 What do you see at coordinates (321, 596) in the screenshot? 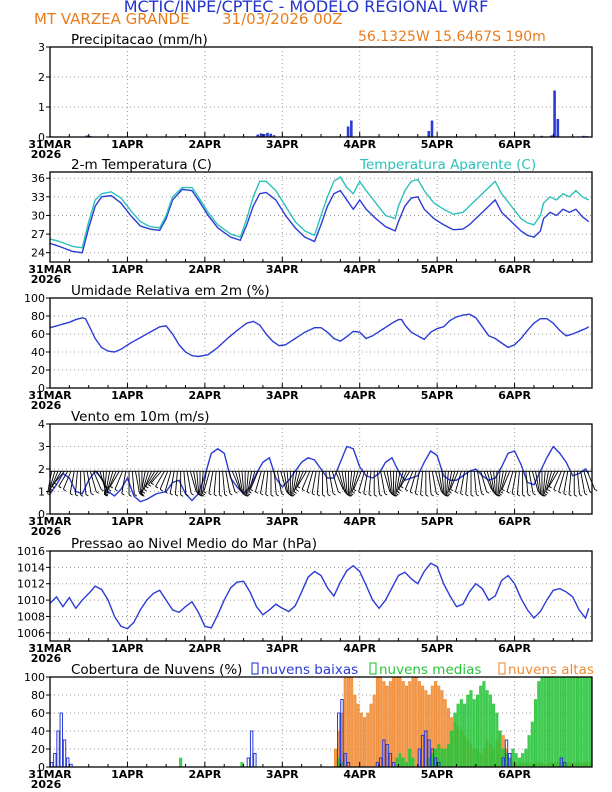
I see `panel-frame-press` at bounding box center [321, 596].